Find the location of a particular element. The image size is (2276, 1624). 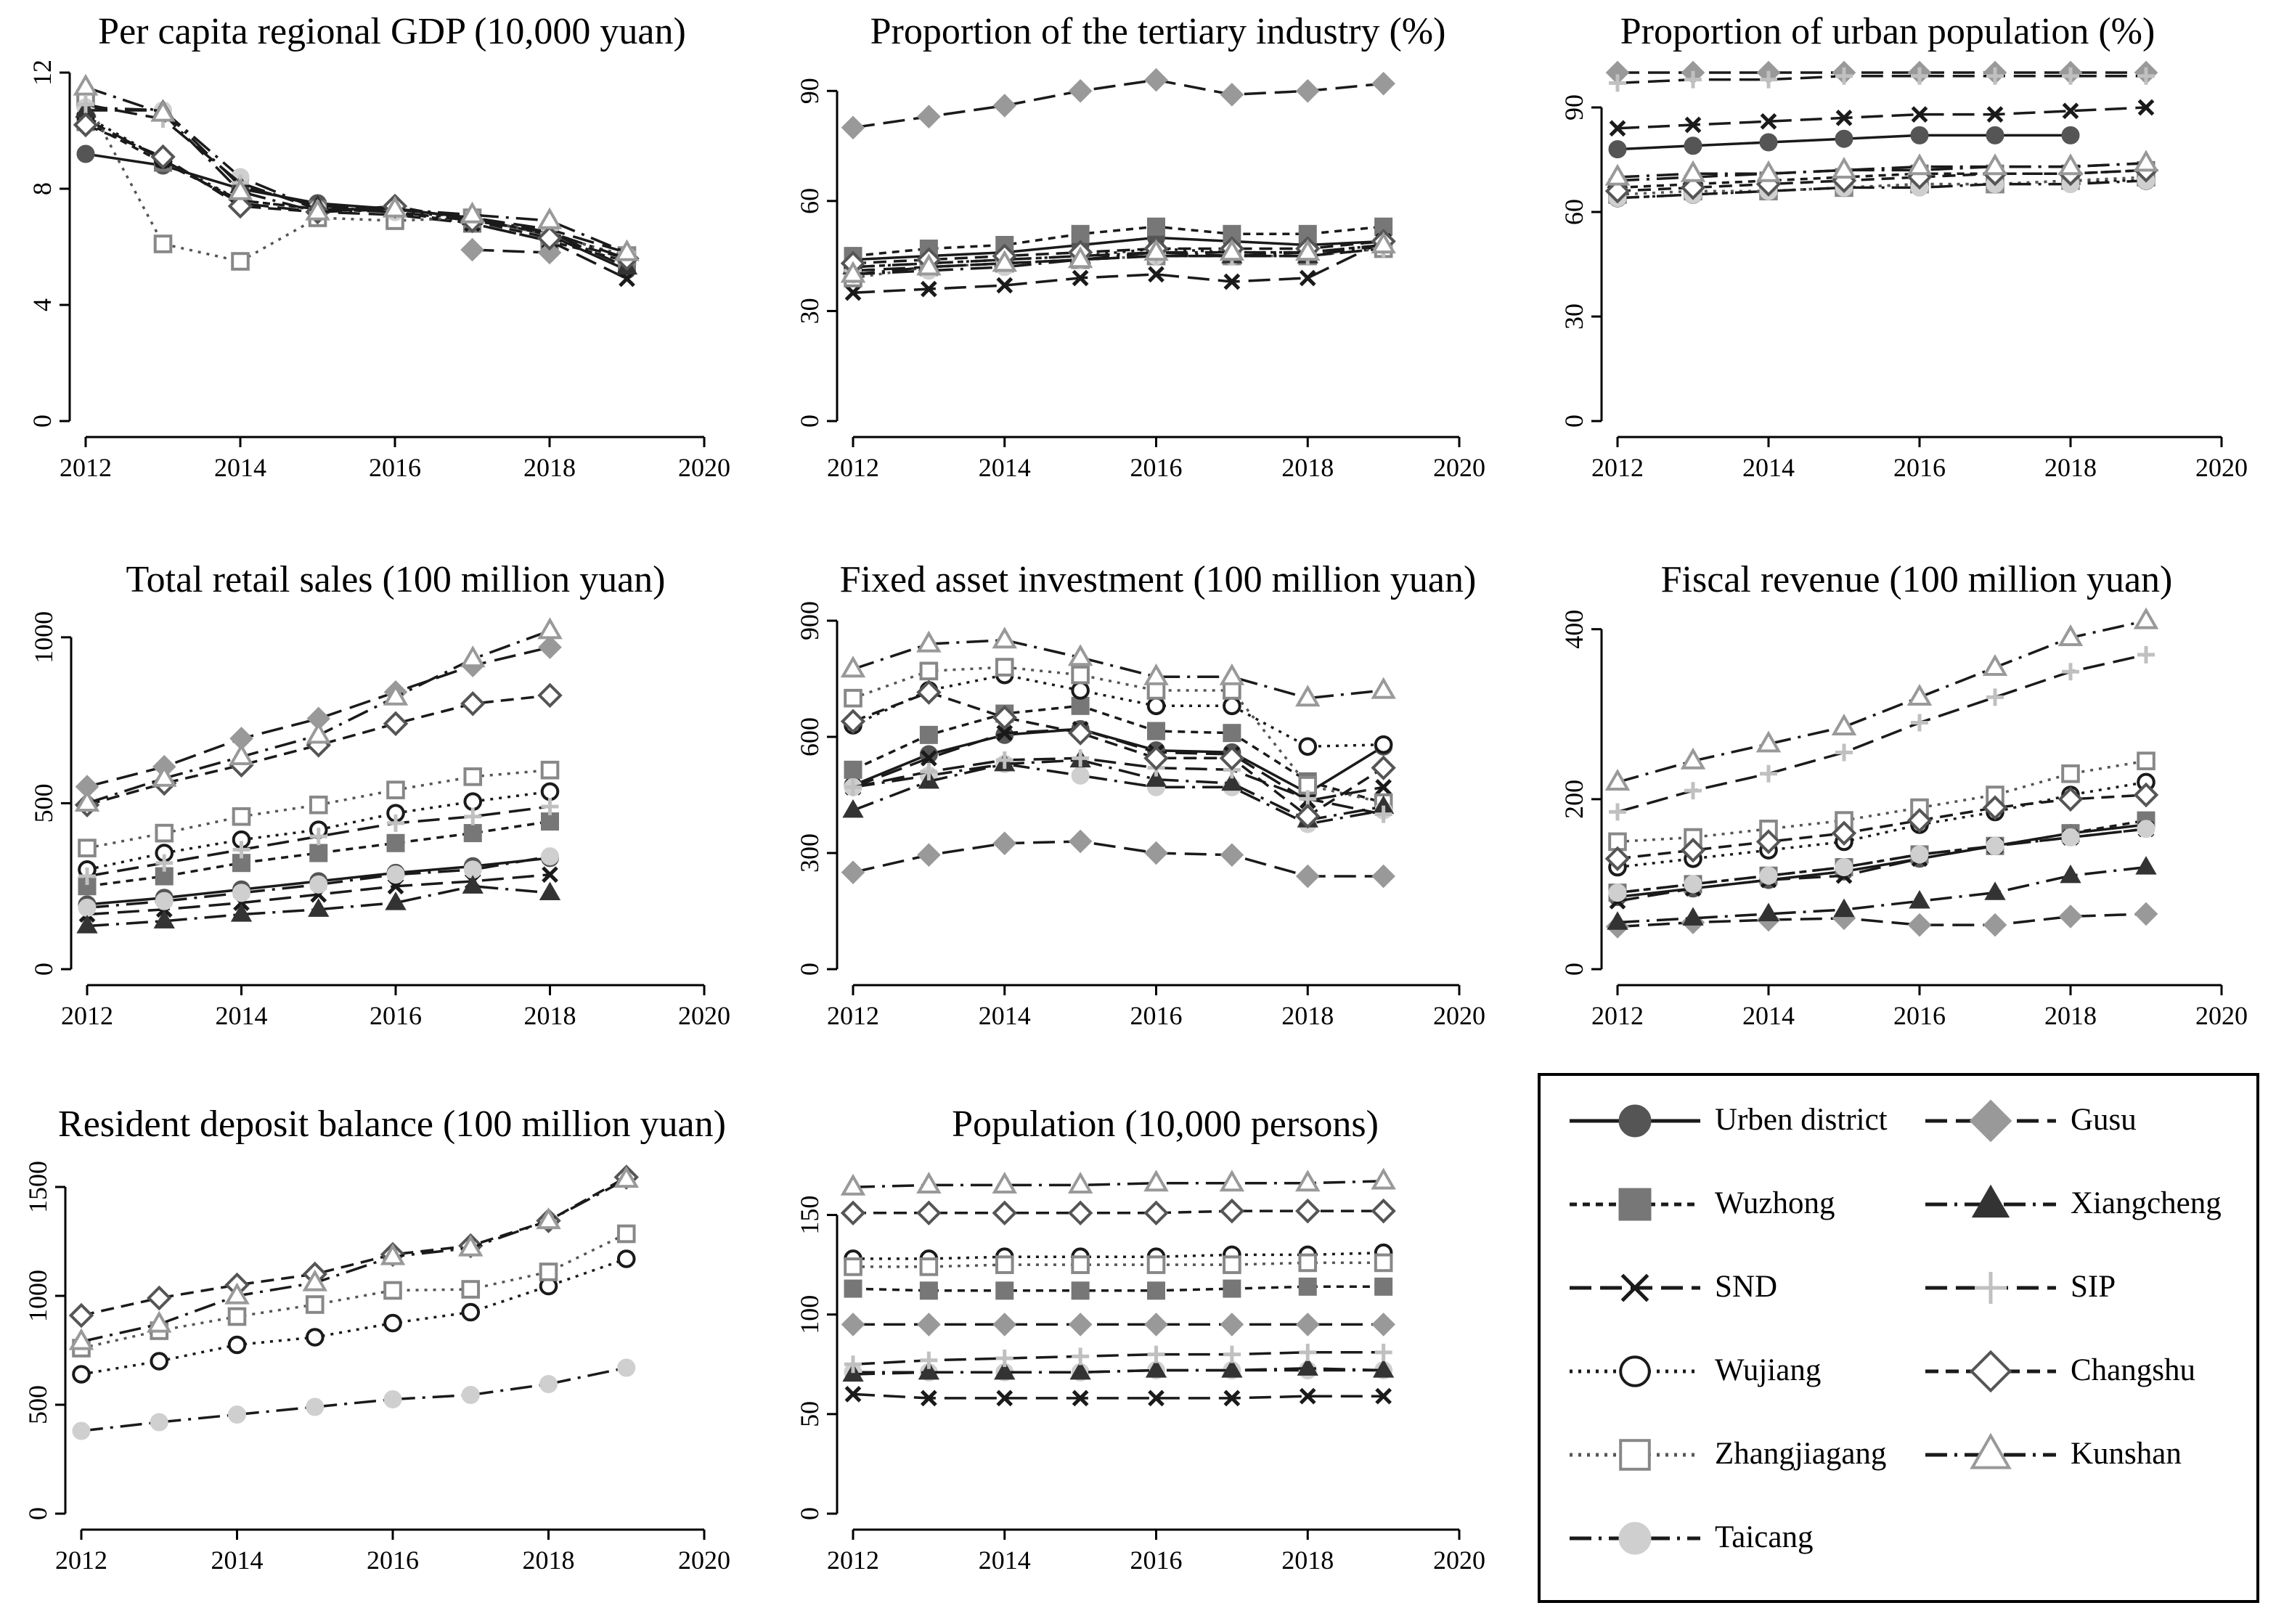

series-line-gusu is located at coordinates (511, 251).